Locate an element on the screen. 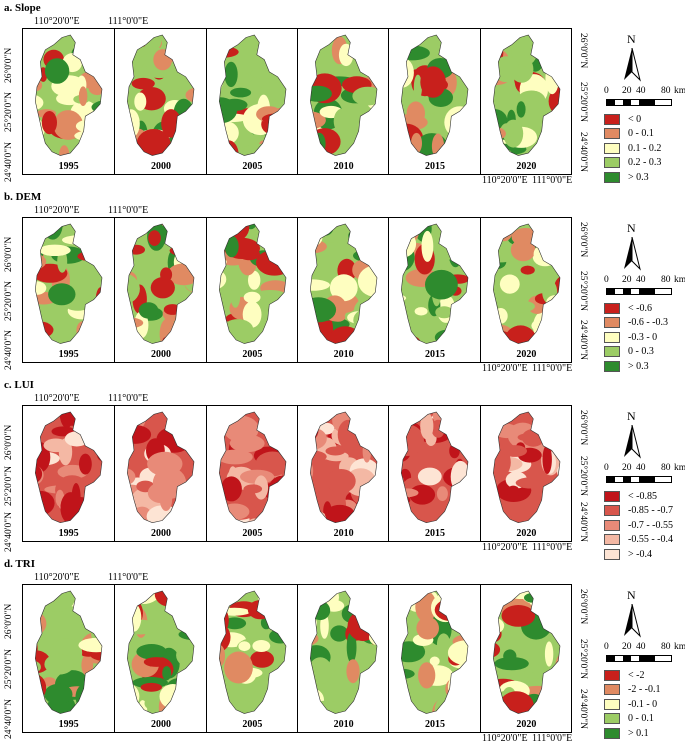 The width and height of the screenshot is (685, 747). map-cell-1995: 1995 is located at coordinates (68, 290).